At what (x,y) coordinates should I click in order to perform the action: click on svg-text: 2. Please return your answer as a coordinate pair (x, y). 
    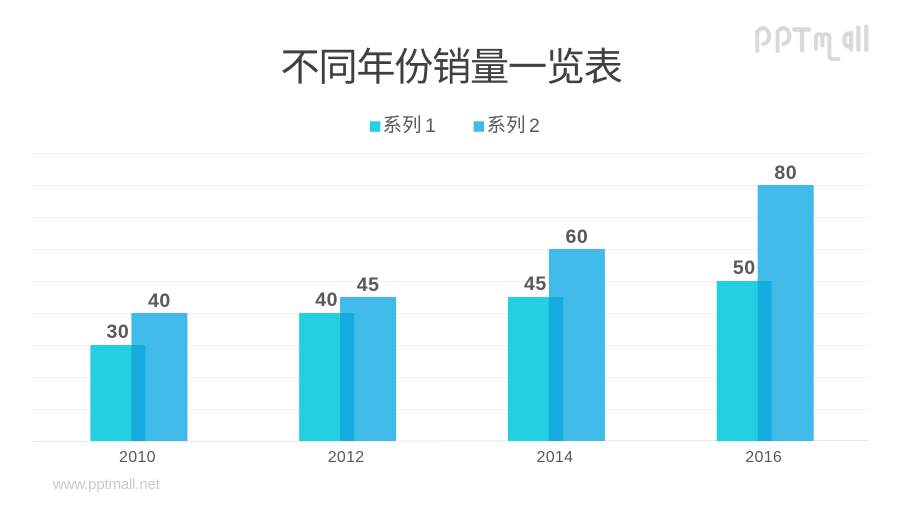
    Looking at the image, I should click on (534, 126).